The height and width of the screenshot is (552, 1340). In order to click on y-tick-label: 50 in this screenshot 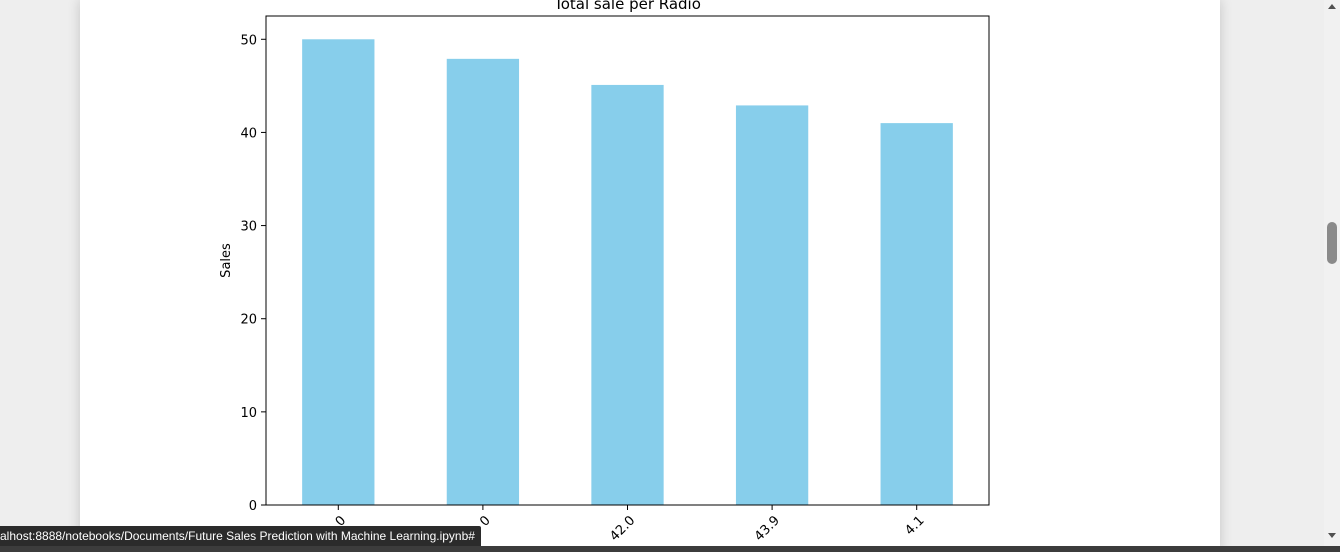, I will do `click(248, 40)`.